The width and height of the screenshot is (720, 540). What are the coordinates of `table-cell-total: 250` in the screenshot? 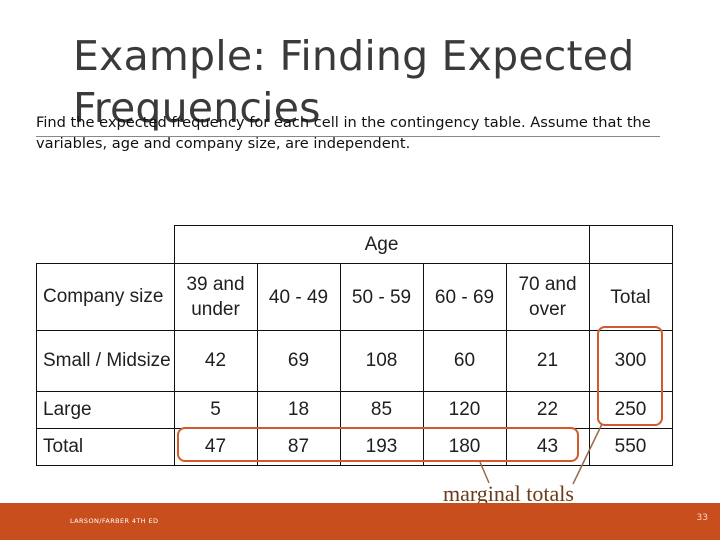 It's located at (630, 410).